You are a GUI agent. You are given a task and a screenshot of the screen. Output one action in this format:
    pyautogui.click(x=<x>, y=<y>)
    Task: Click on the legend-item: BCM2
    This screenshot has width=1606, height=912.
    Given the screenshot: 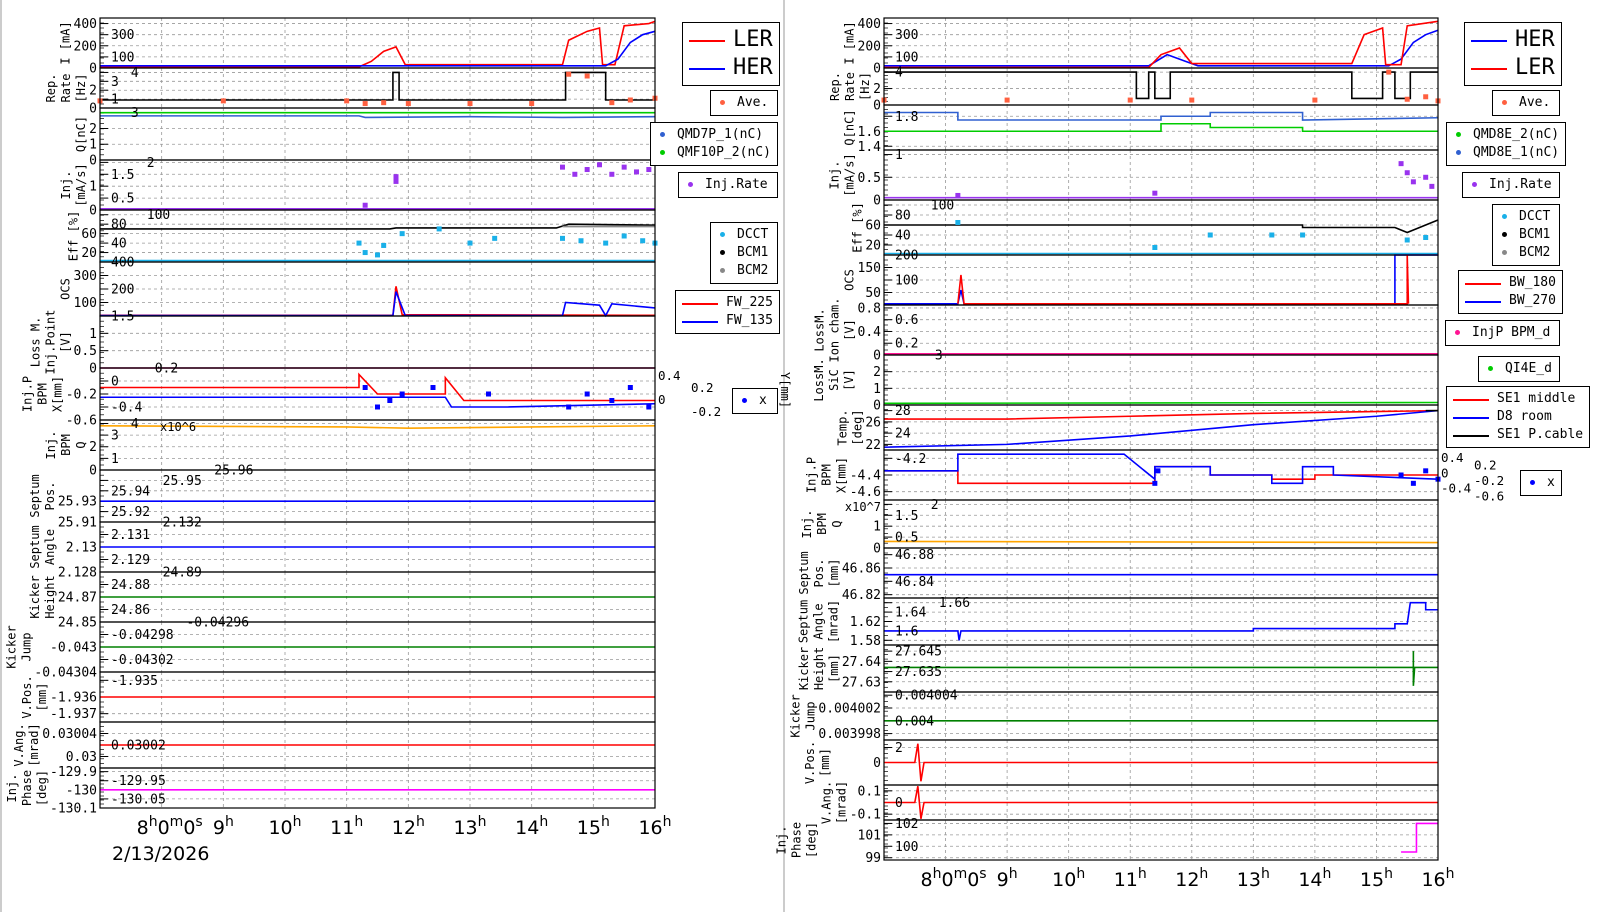 What is the action you would take?
    pyautogui.click(x=744, y=271)
    